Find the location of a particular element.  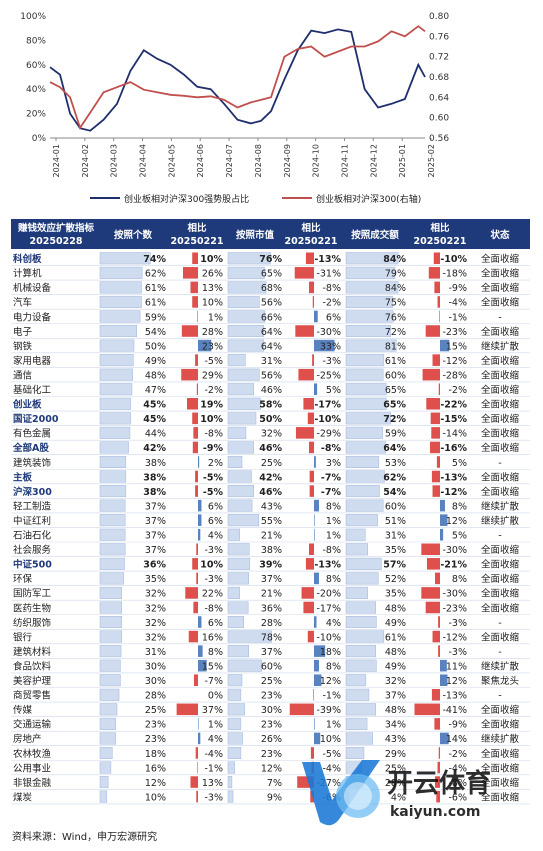

value-label: 38% is located at coordinates (271, 550).